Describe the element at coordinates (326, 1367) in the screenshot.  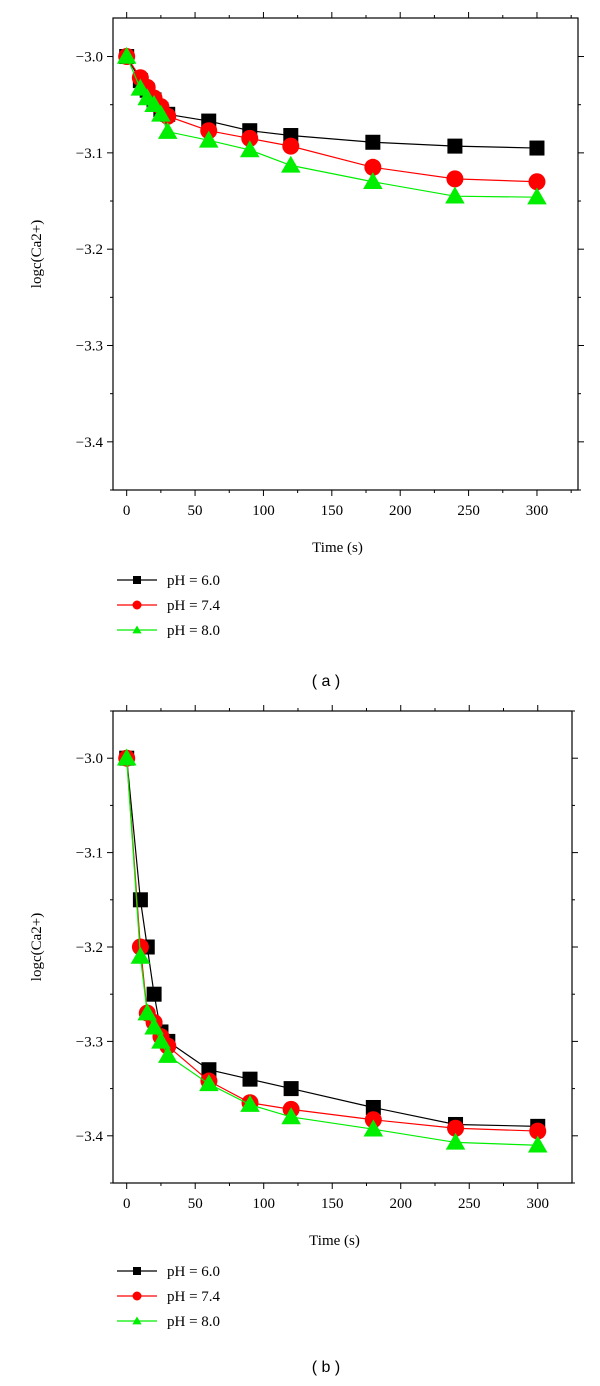
I see `panel-caption: ( b )` at that location.